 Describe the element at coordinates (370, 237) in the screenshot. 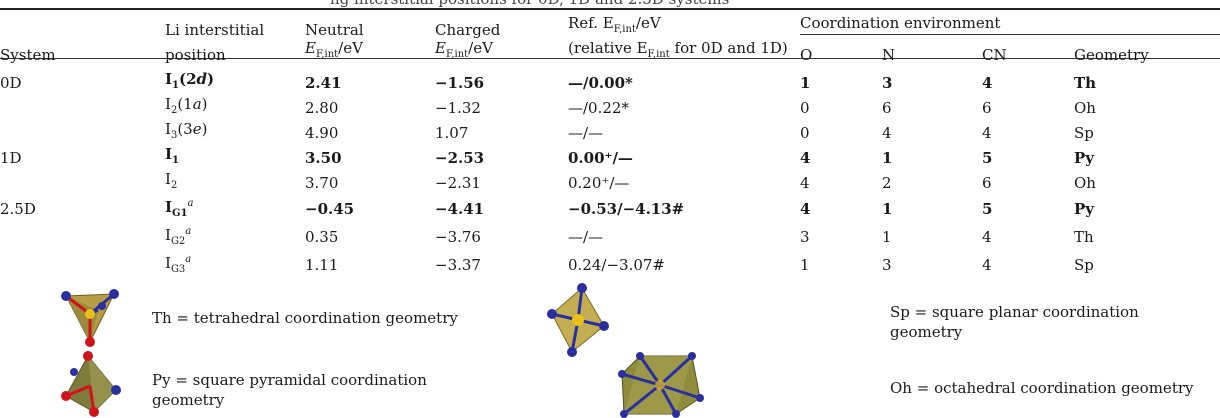

I see `cell-neutral: 0.35` at that location.